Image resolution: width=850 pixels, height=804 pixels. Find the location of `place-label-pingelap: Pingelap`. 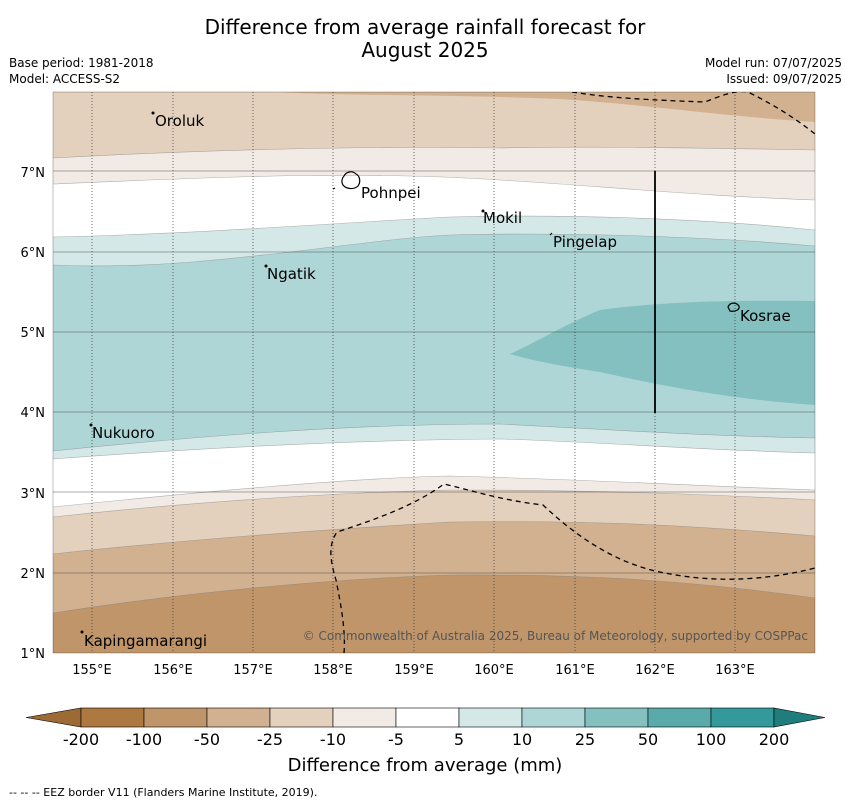

place-label-pingelap: Pingelap is located at coordinates (585, 242).